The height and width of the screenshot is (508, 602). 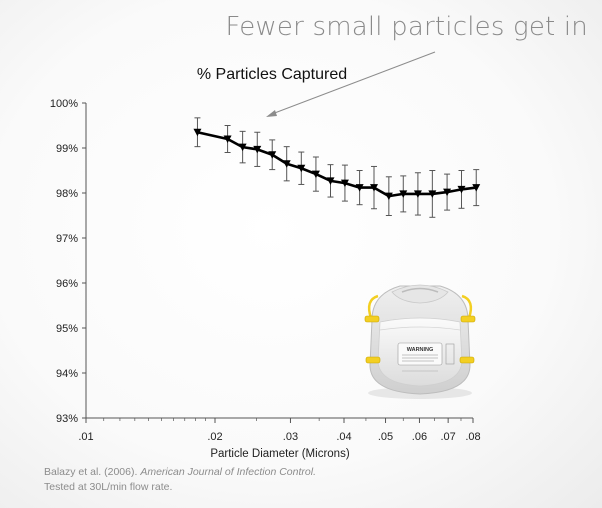 I want to click on citation-line-2: Tested at 30L/min flow rate., so click(x=108, y=487).